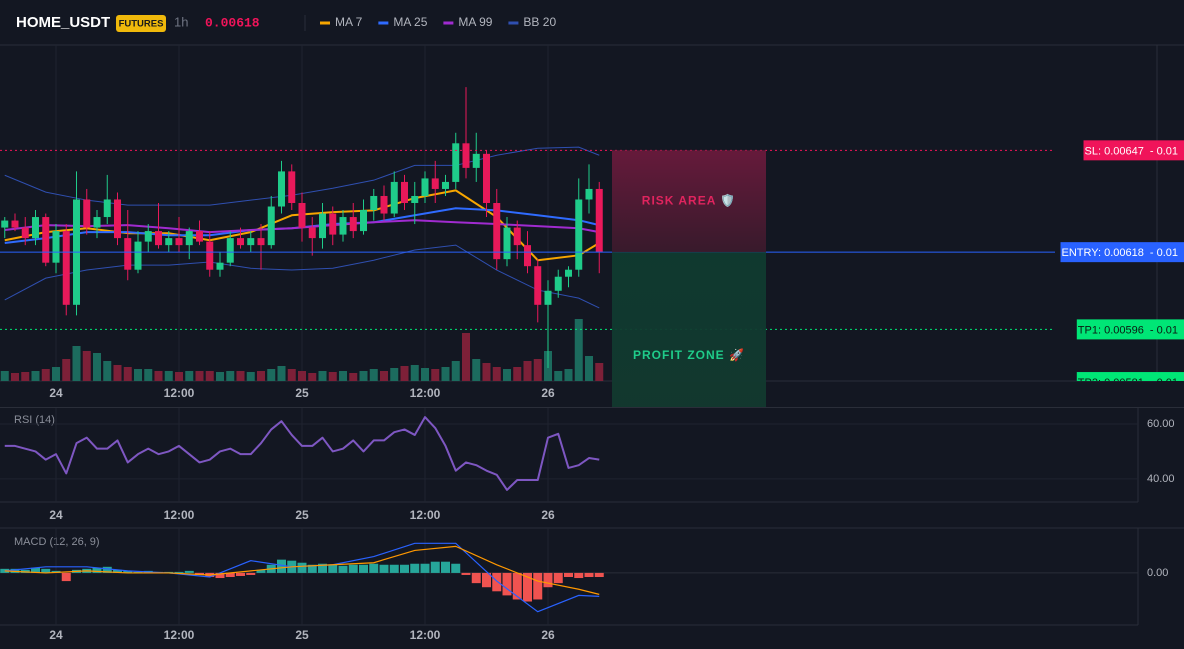 The width and height of the screenshot is (1184, 649). Describe the element at coordinates (425, 515) in the screenshot. I see `x-tick-label: 12:00` at that location.